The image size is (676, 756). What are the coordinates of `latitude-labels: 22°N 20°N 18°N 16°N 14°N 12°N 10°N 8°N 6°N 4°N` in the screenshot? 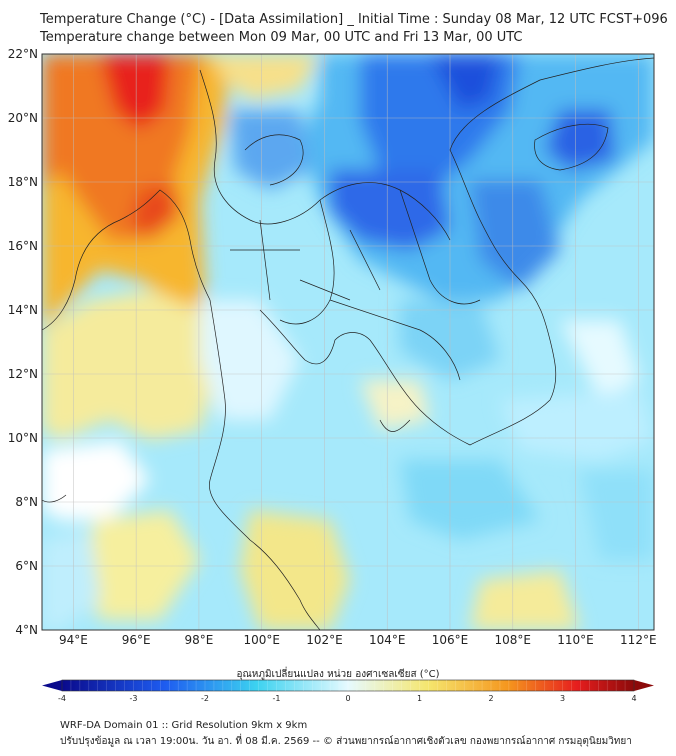 It's located at (23, 342).